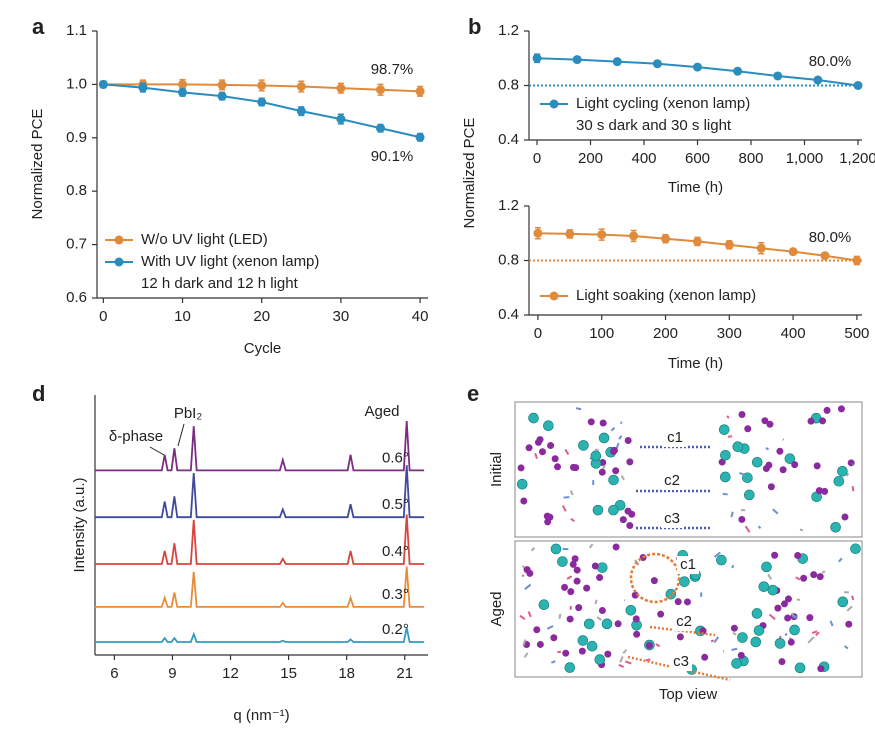 The width and height of the screenshot is (875, 737). I want to click on x-tick-label: 12, so click(230, 673).